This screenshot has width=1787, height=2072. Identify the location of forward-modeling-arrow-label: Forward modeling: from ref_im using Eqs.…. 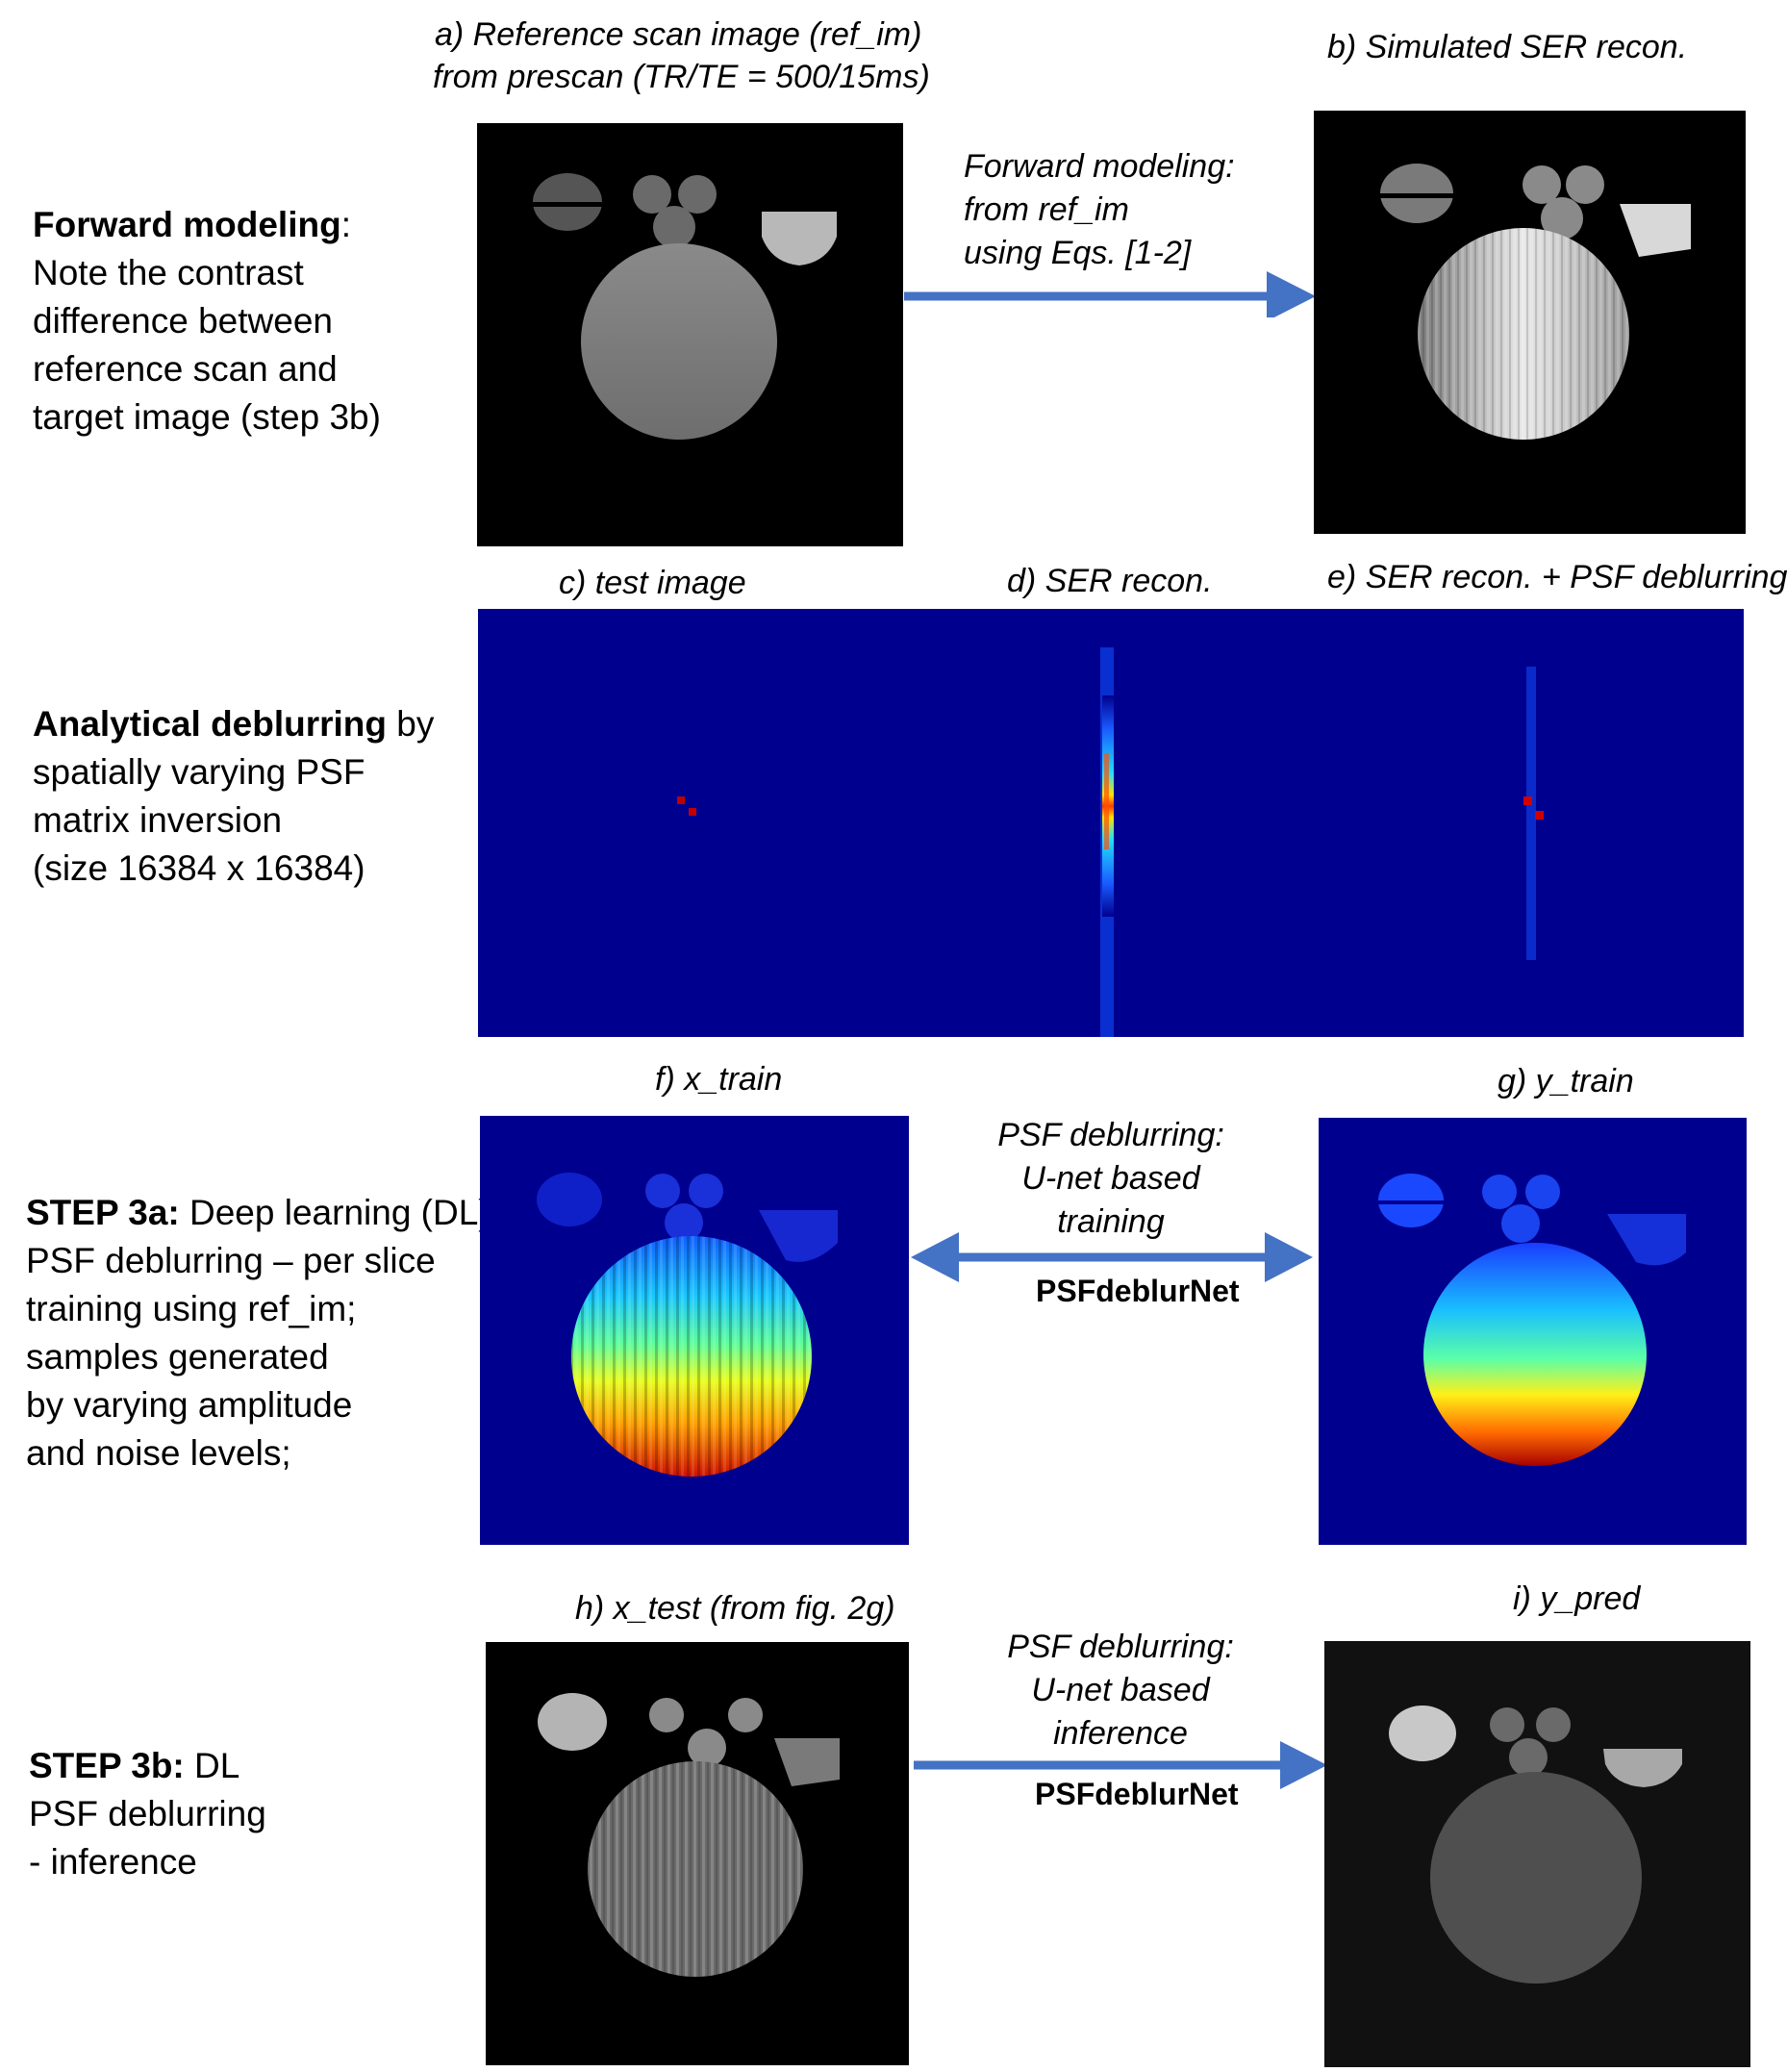
(1099, 210).